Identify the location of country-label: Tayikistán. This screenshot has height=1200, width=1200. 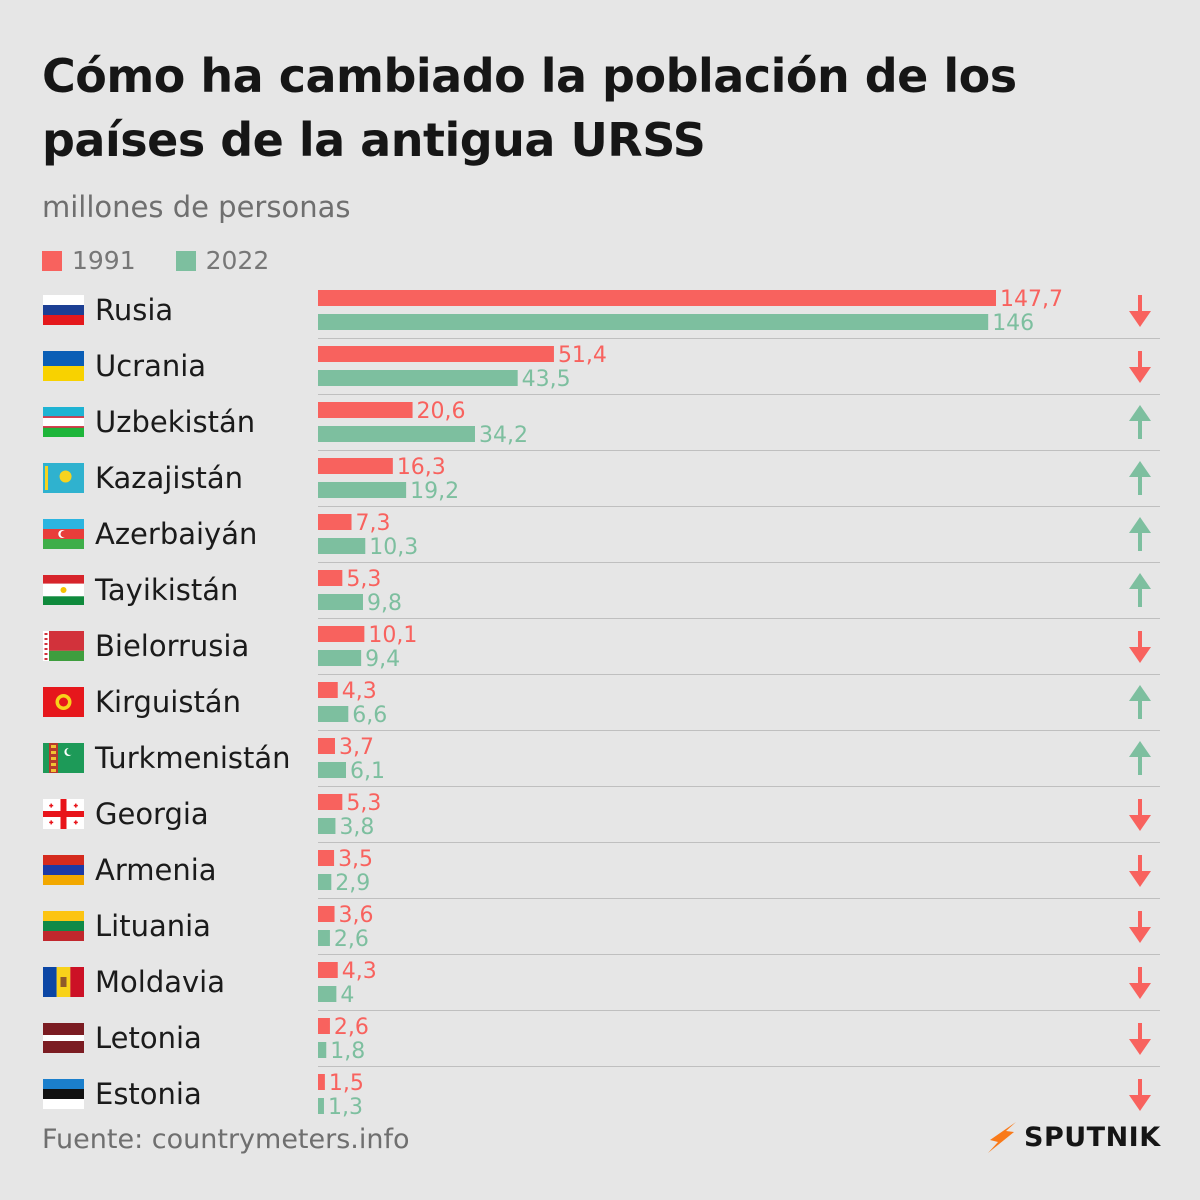
(166, 590).